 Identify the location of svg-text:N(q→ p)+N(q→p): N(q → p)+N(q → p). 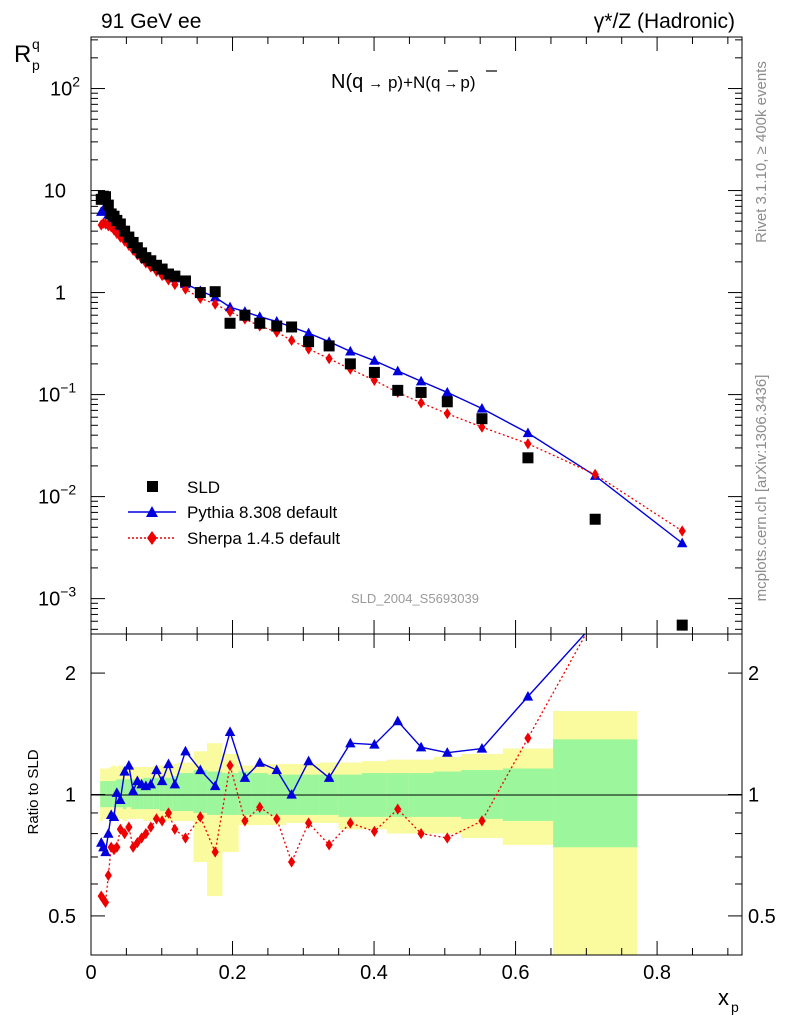
(403, 82).